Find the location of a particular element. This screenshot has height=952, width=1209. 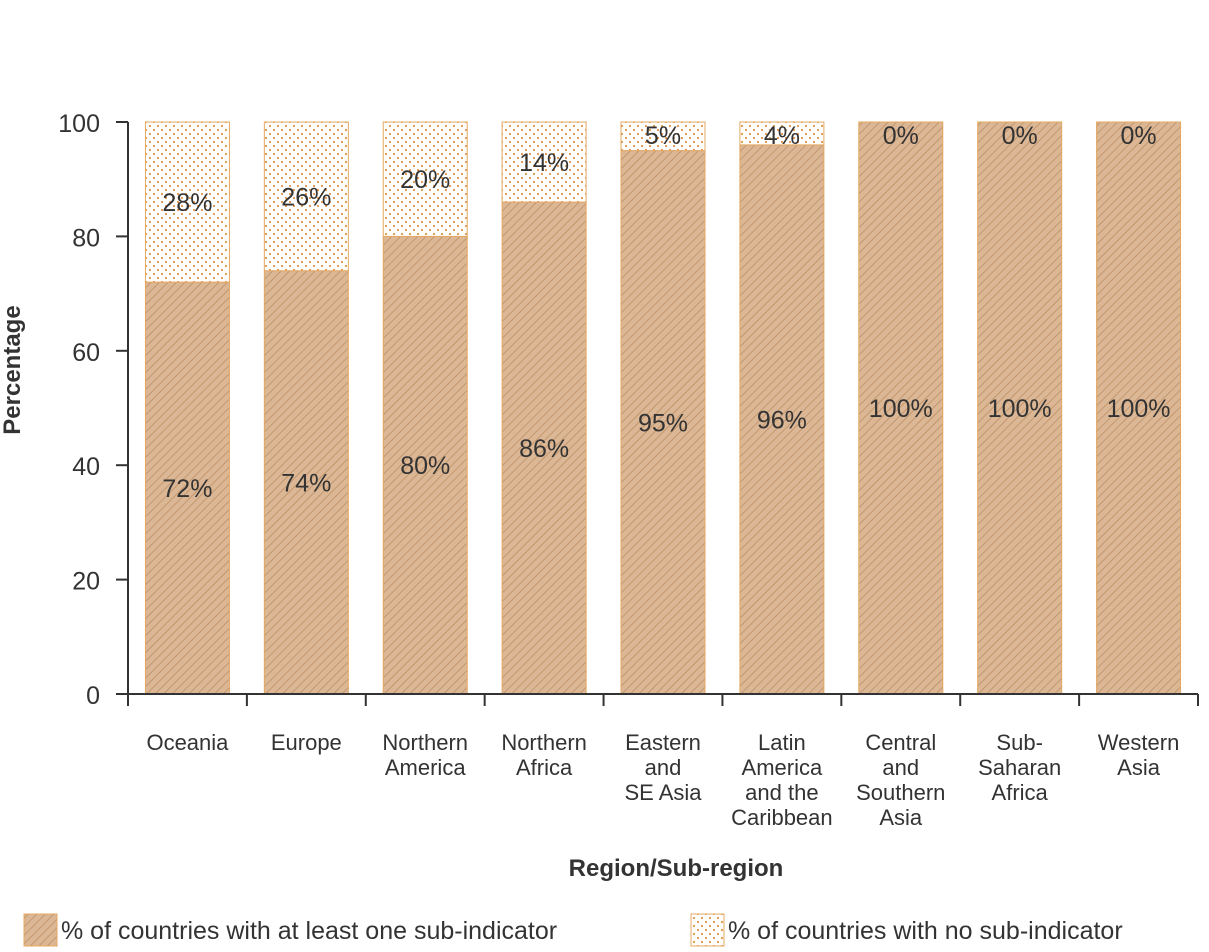

data-label-at-least-one: 74% is located at coordinates (306, 483).